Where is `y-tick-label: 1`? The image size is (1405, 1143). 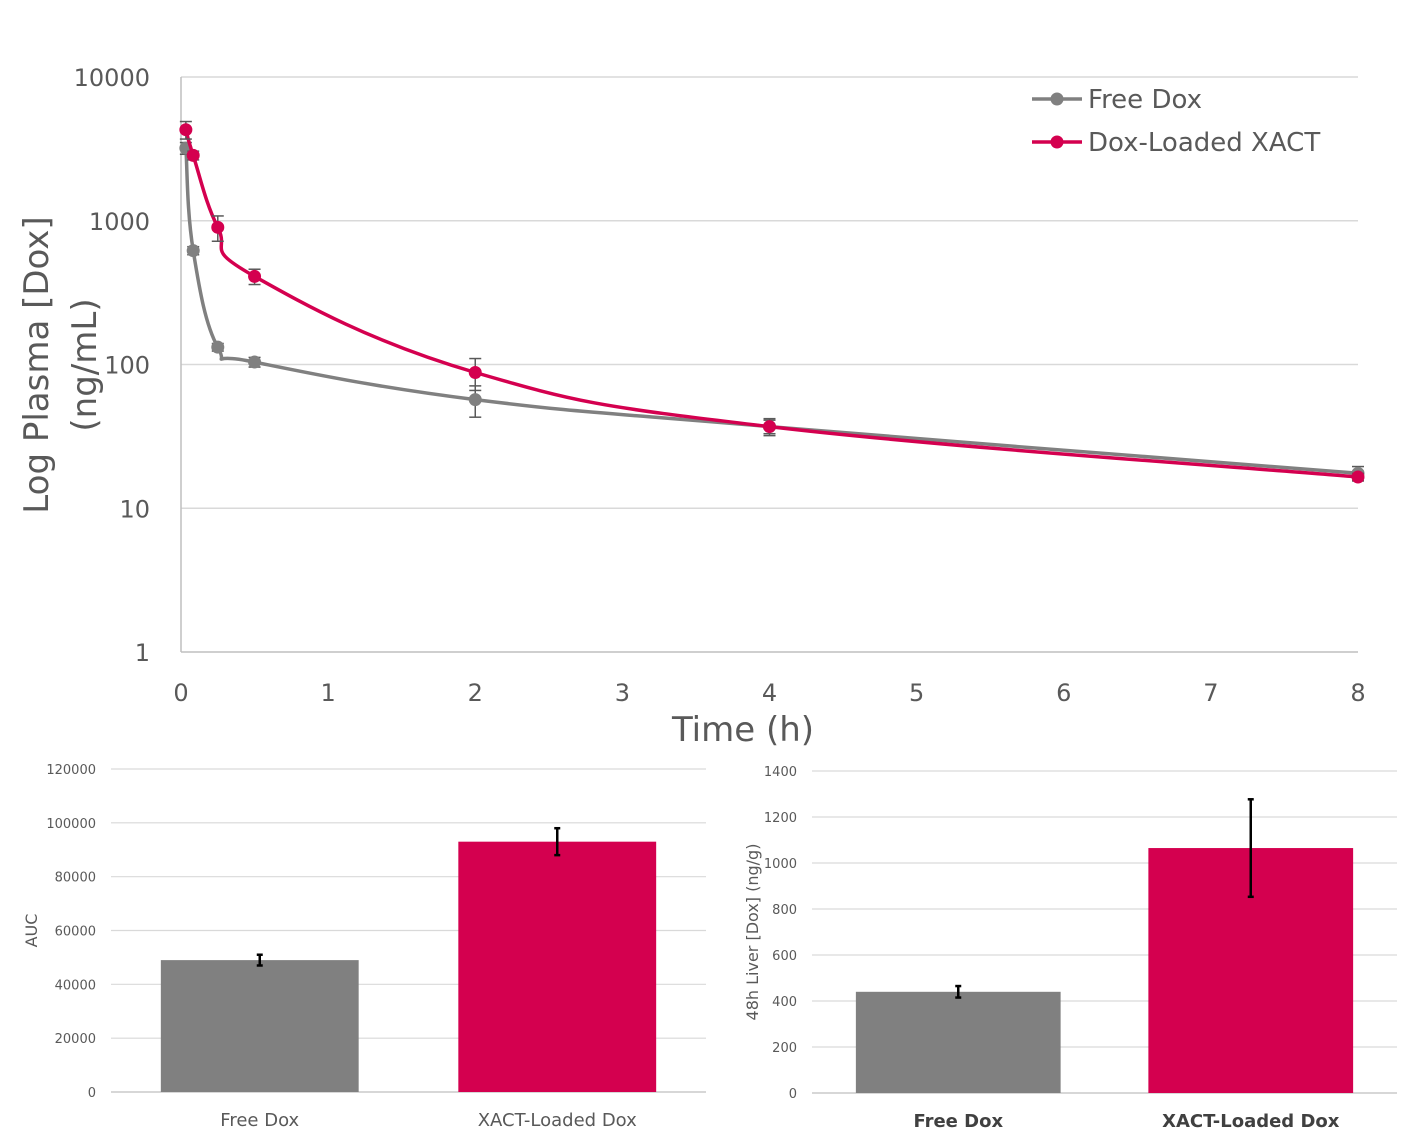 y-tick-label: 1 is located at coordinates (142, 653).